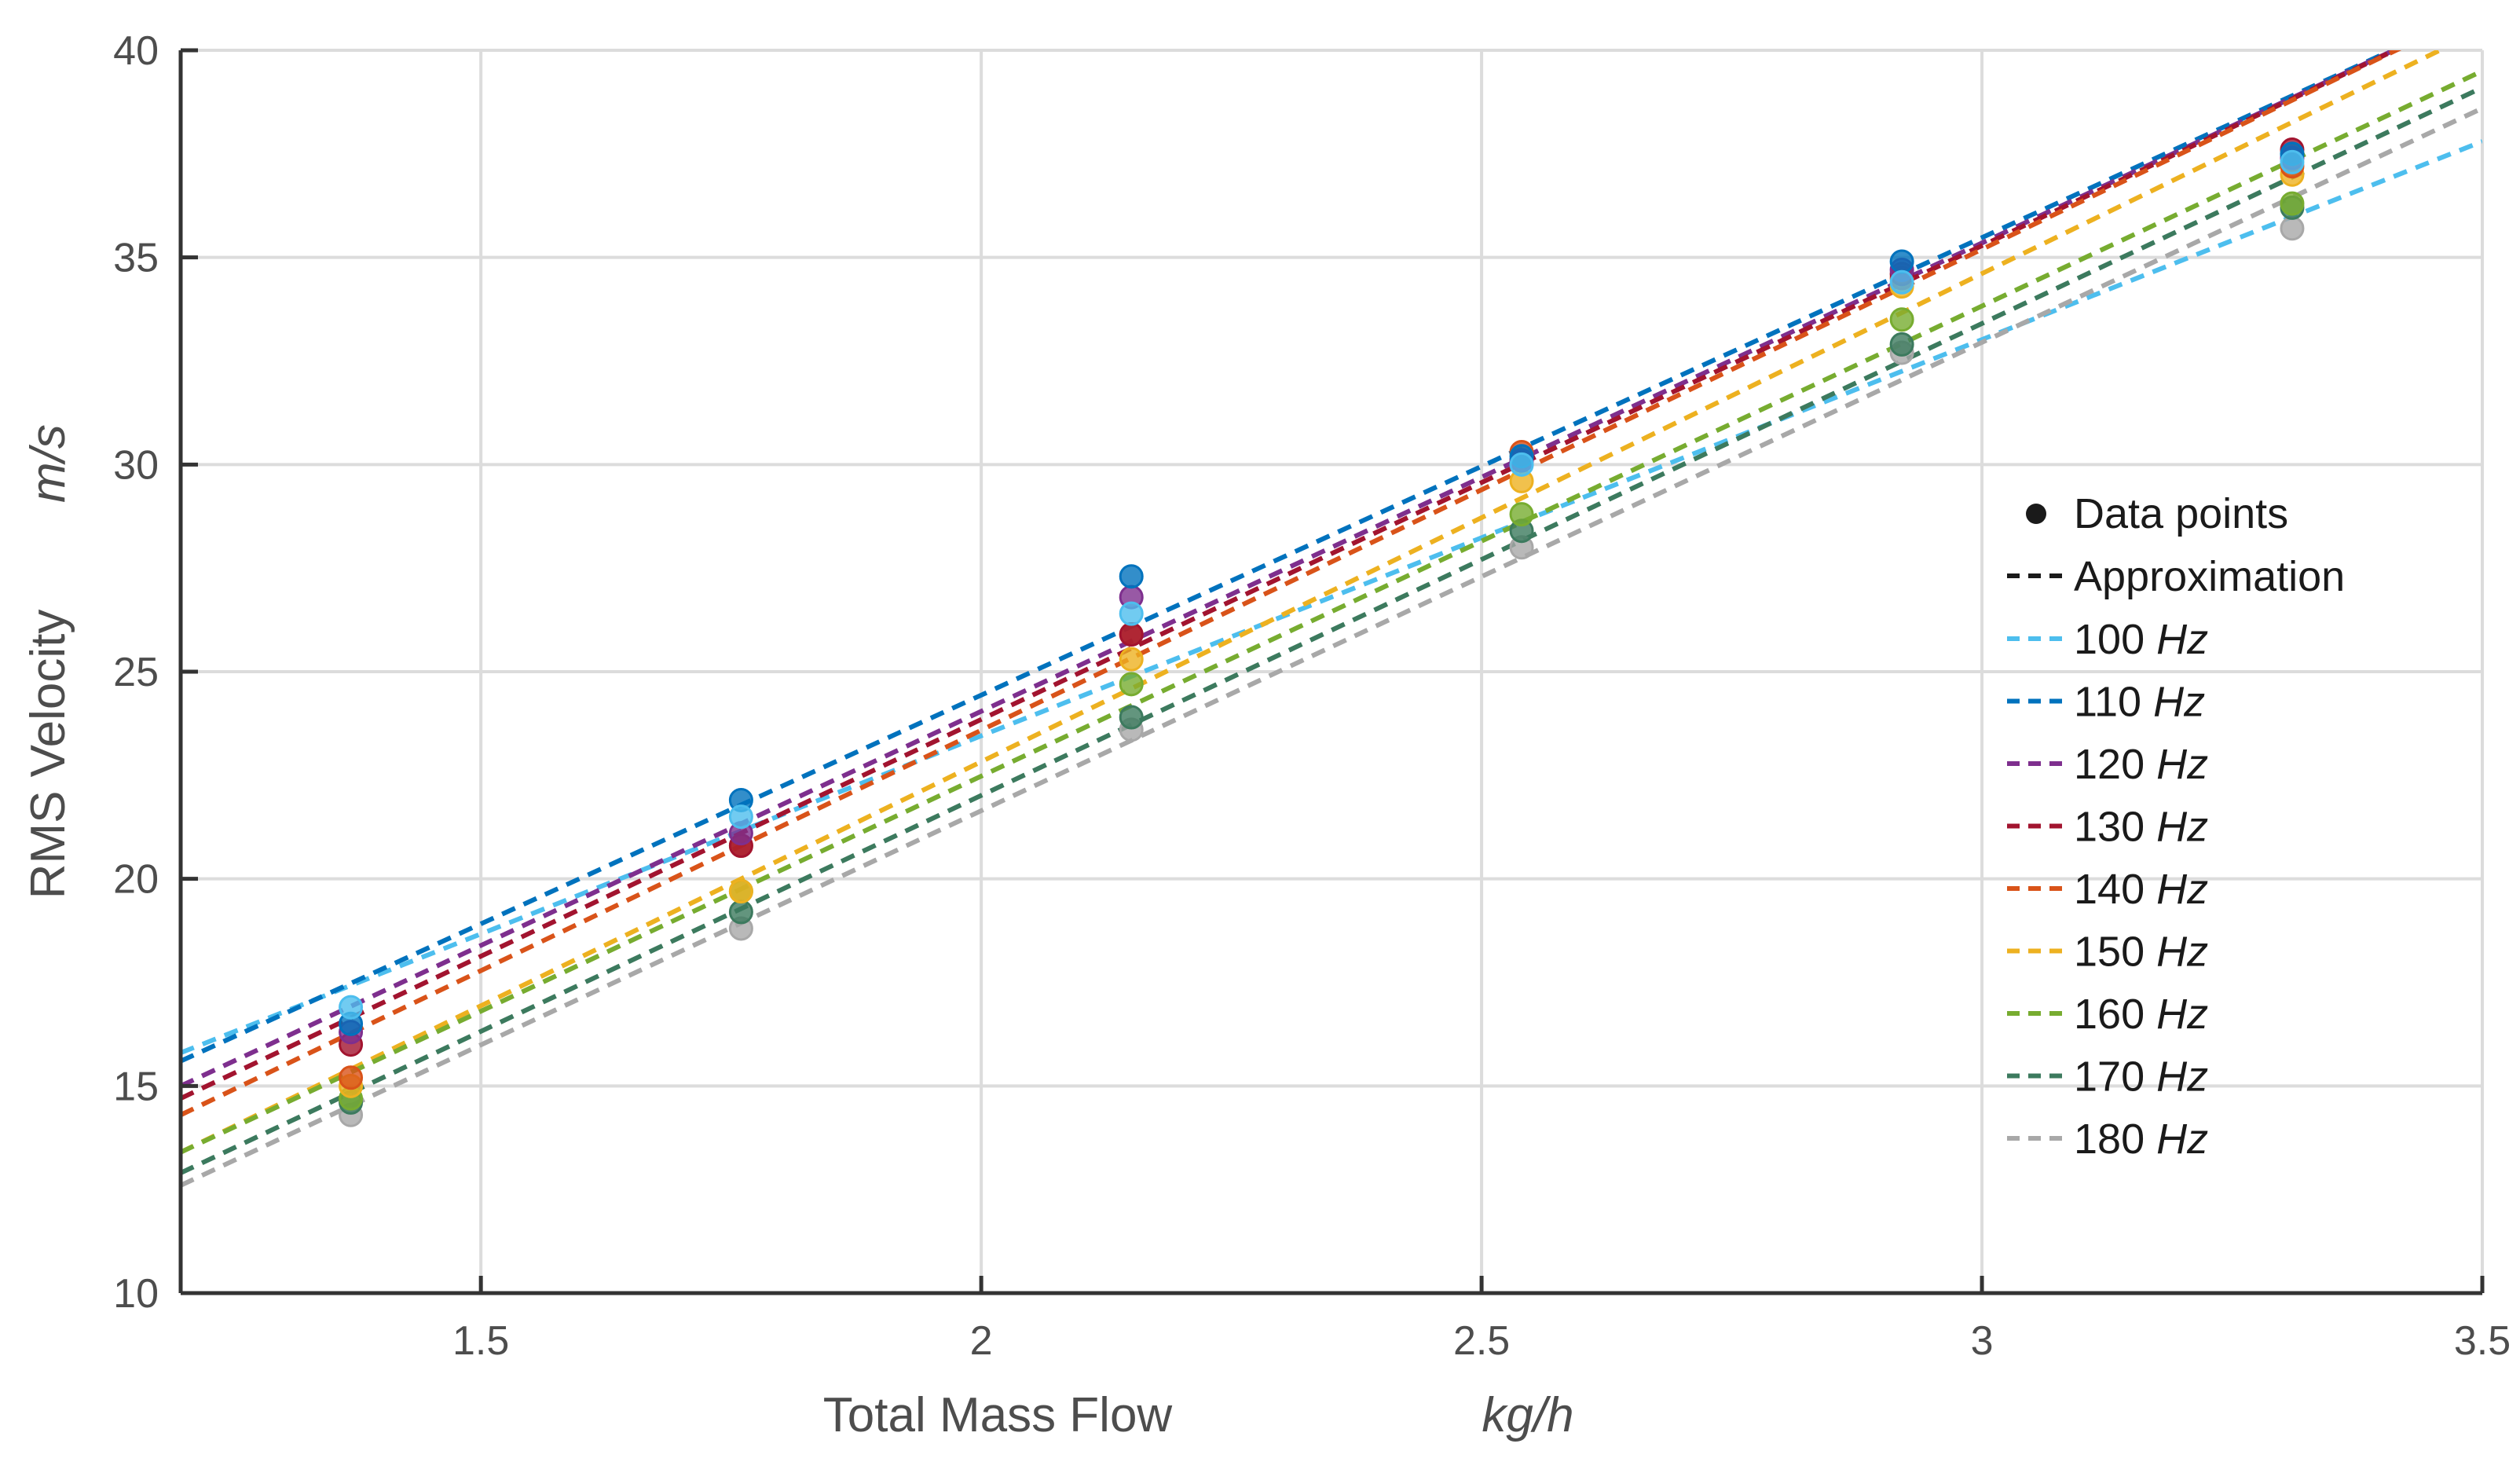 The image size is (2520, 1462). Describe the element at coordinates (1527, 1415) in the screenshot. I see `x-axis-unit: kg/h` at that location.